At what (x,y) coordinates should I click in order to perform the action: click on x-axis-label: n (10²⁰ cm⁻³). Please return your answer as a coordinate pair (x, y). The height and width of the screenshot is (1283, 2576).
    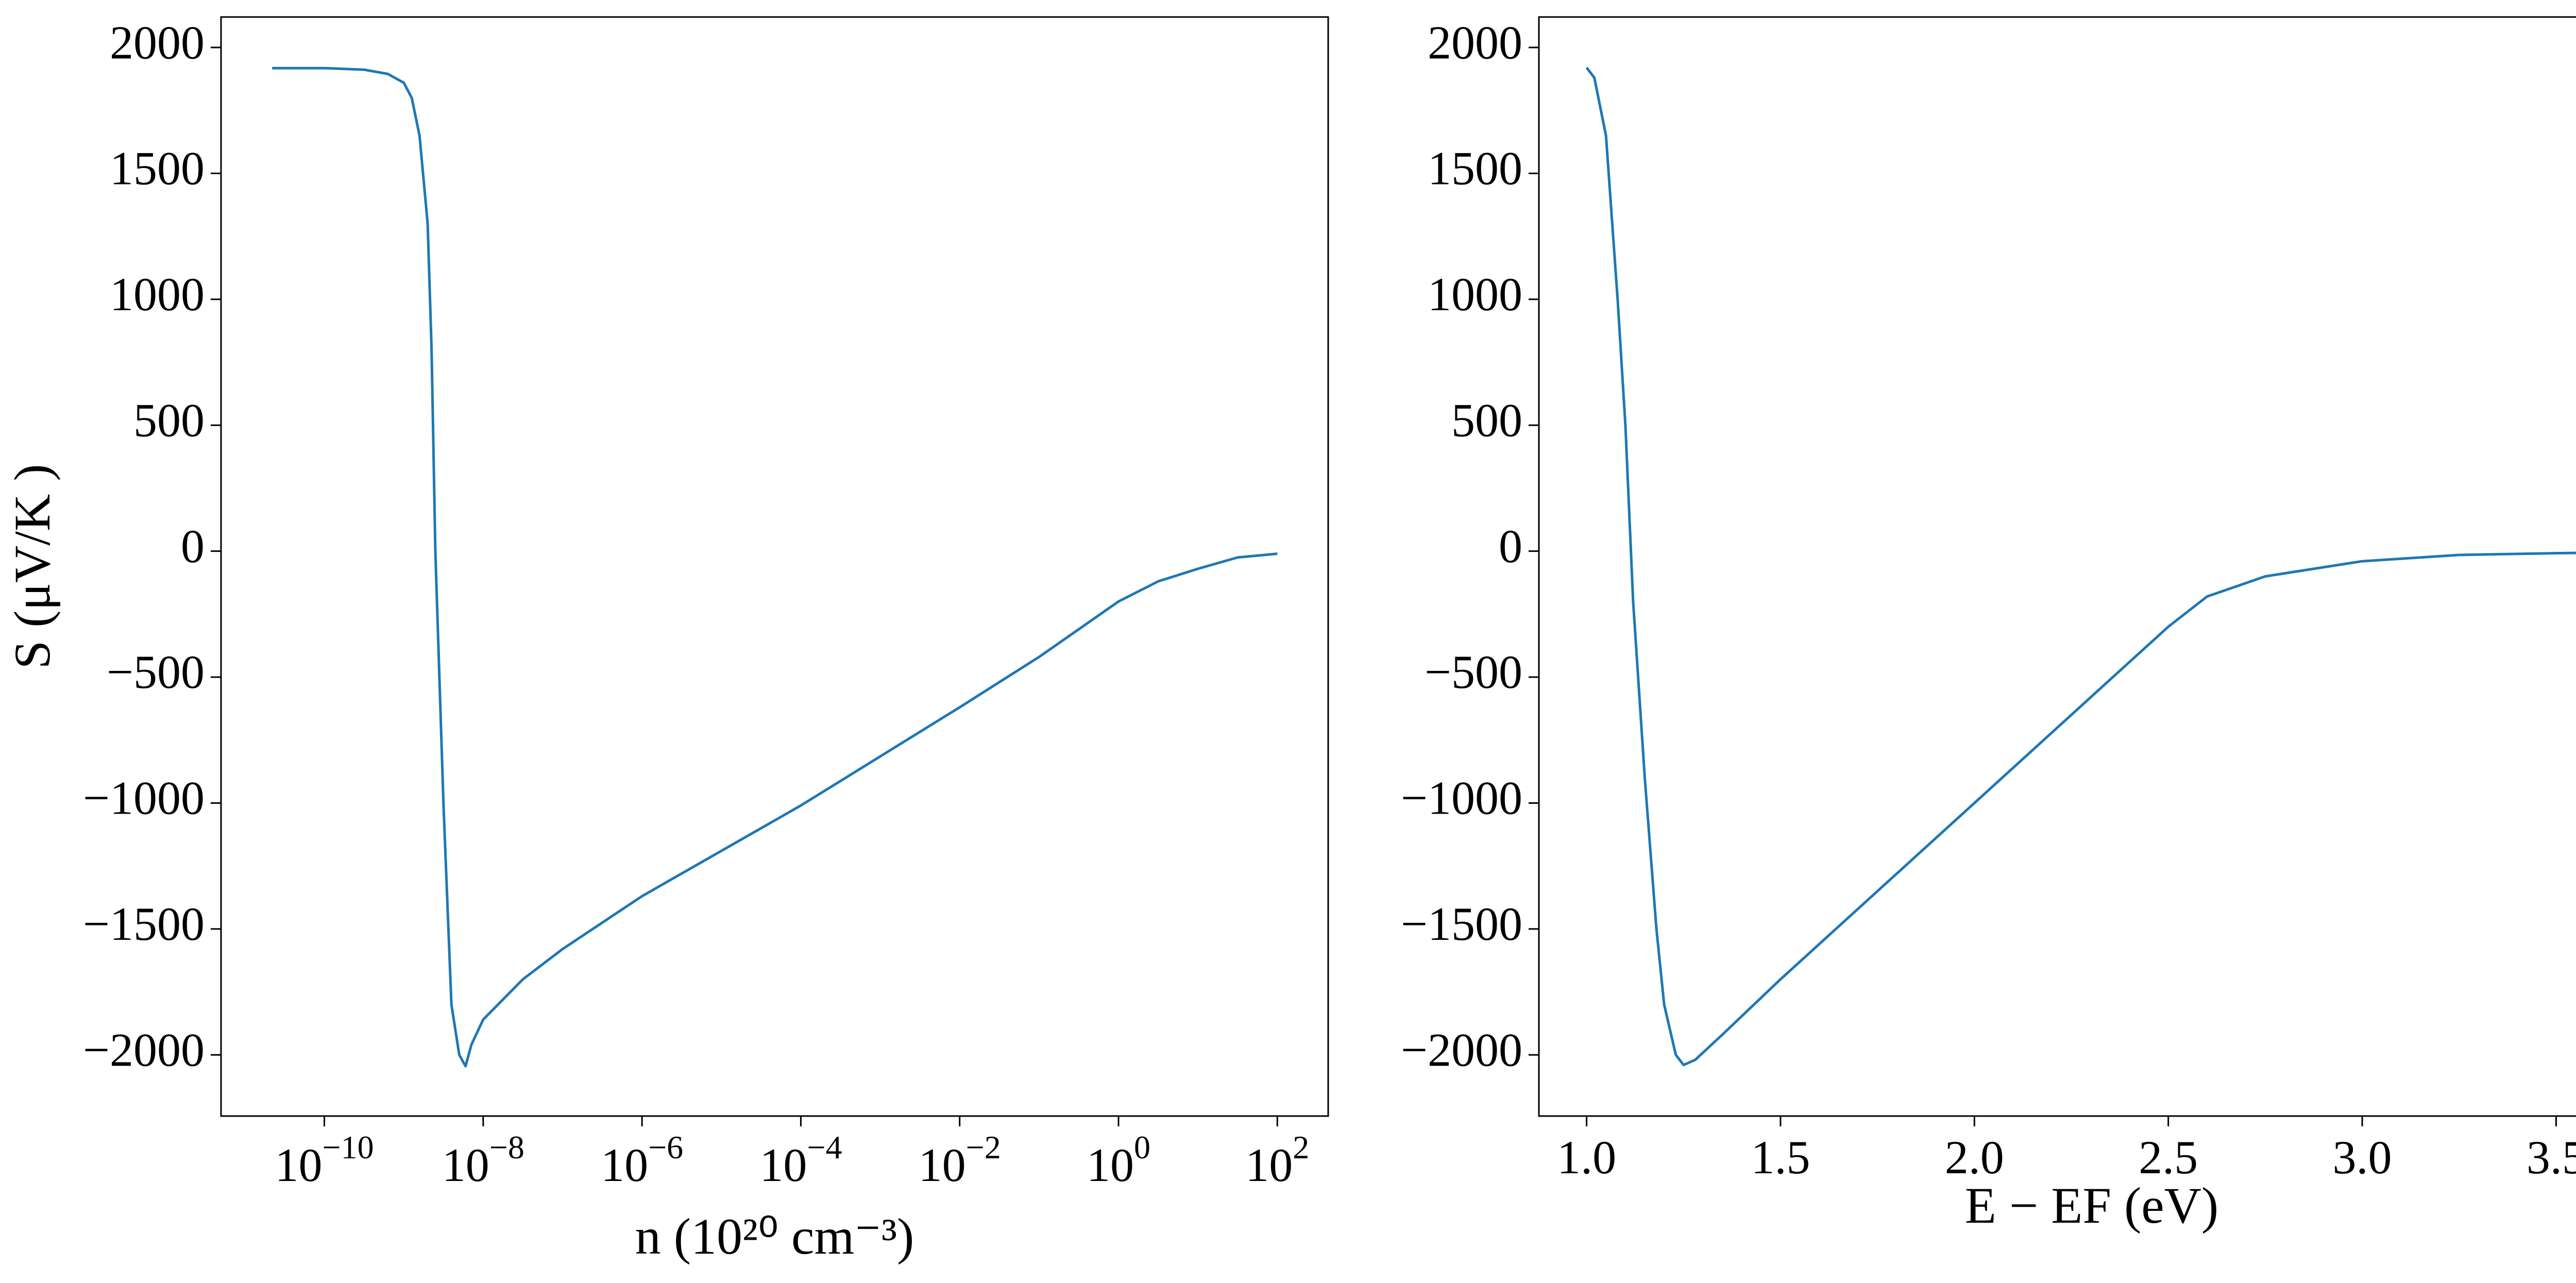
    Looking at the image, I should click on (774, 1236).